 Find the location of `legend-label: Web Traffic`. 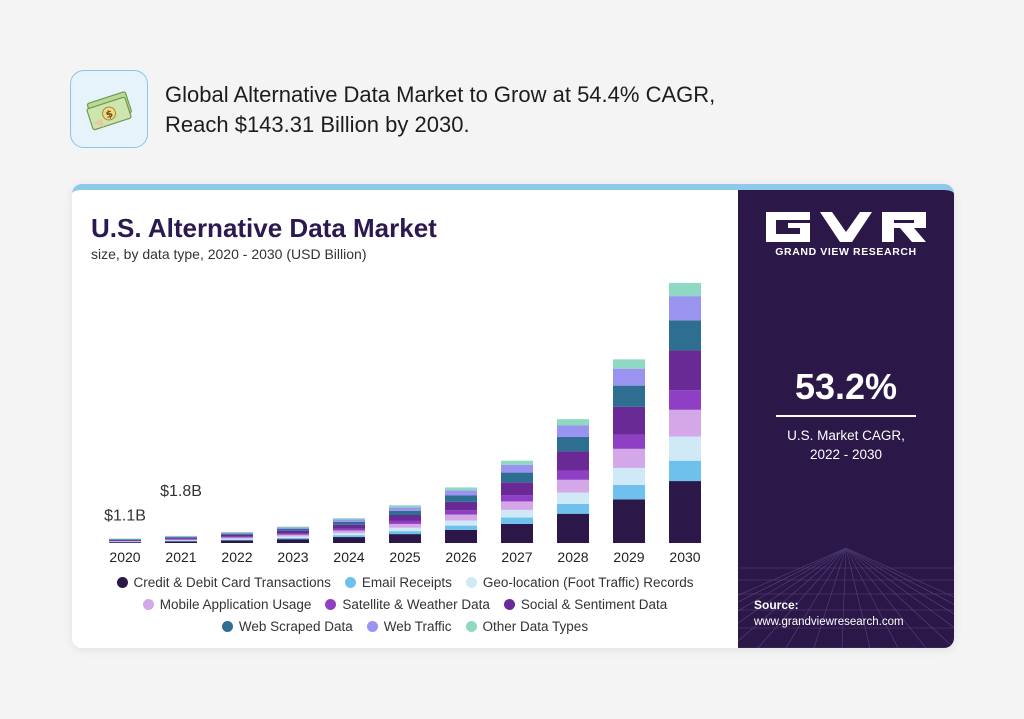

legend-label: Web Traffic is located at coordinates (417, 626).